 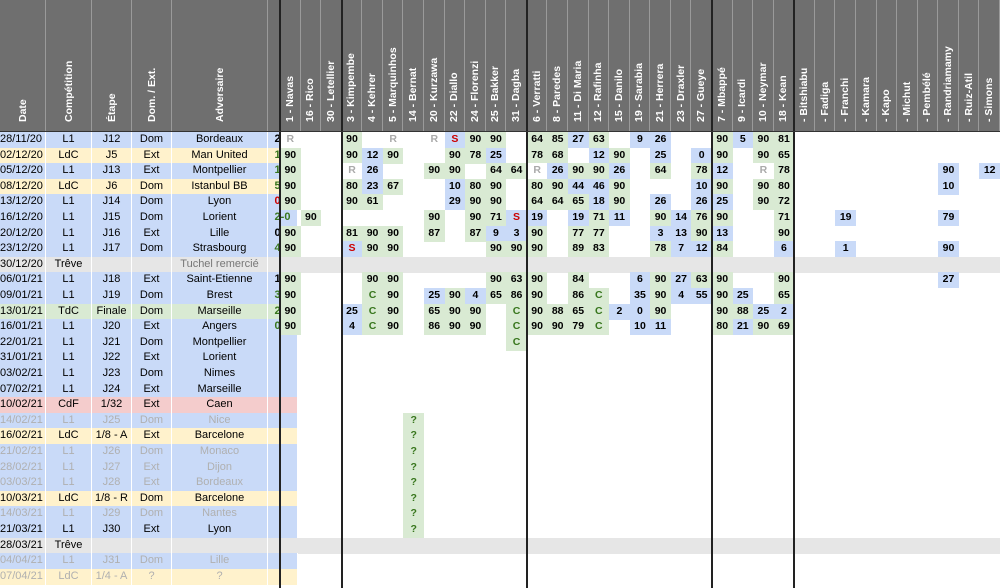 What do you see at coordinates (557, 66) in the screenshot?
I see `player-header: 8 - Paredes` at bounding box center [557, 66].